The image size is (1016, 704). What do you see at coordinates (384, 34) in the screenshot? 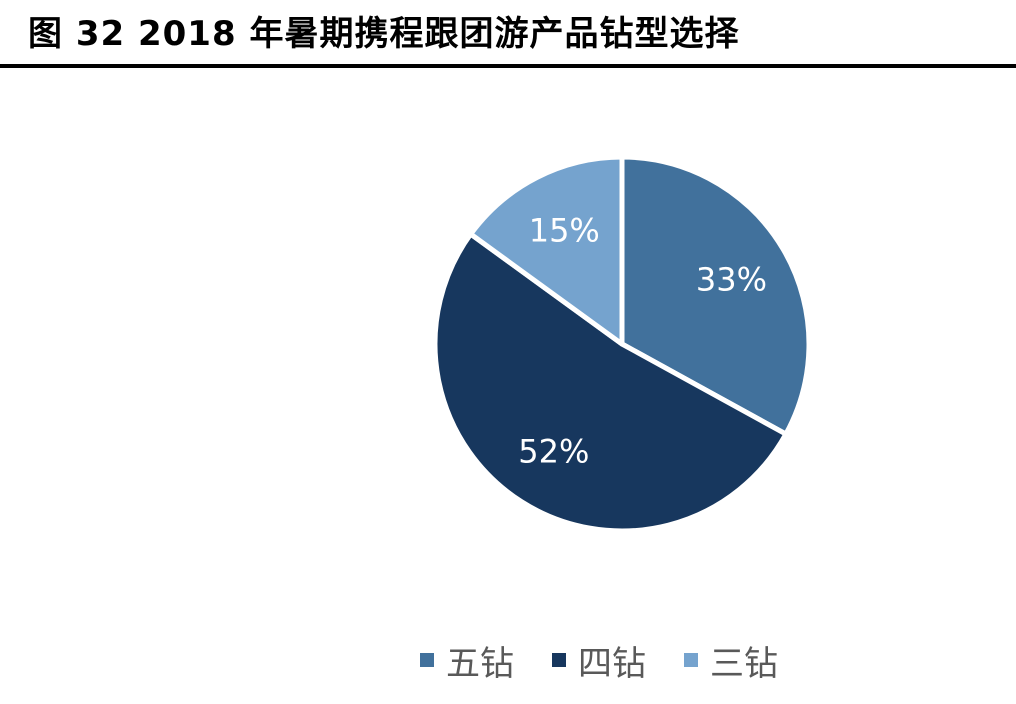
I see `page-title: 图 32 2018 年暑期携程跟团游产品钻型选择` at bounding box center [384, 34].